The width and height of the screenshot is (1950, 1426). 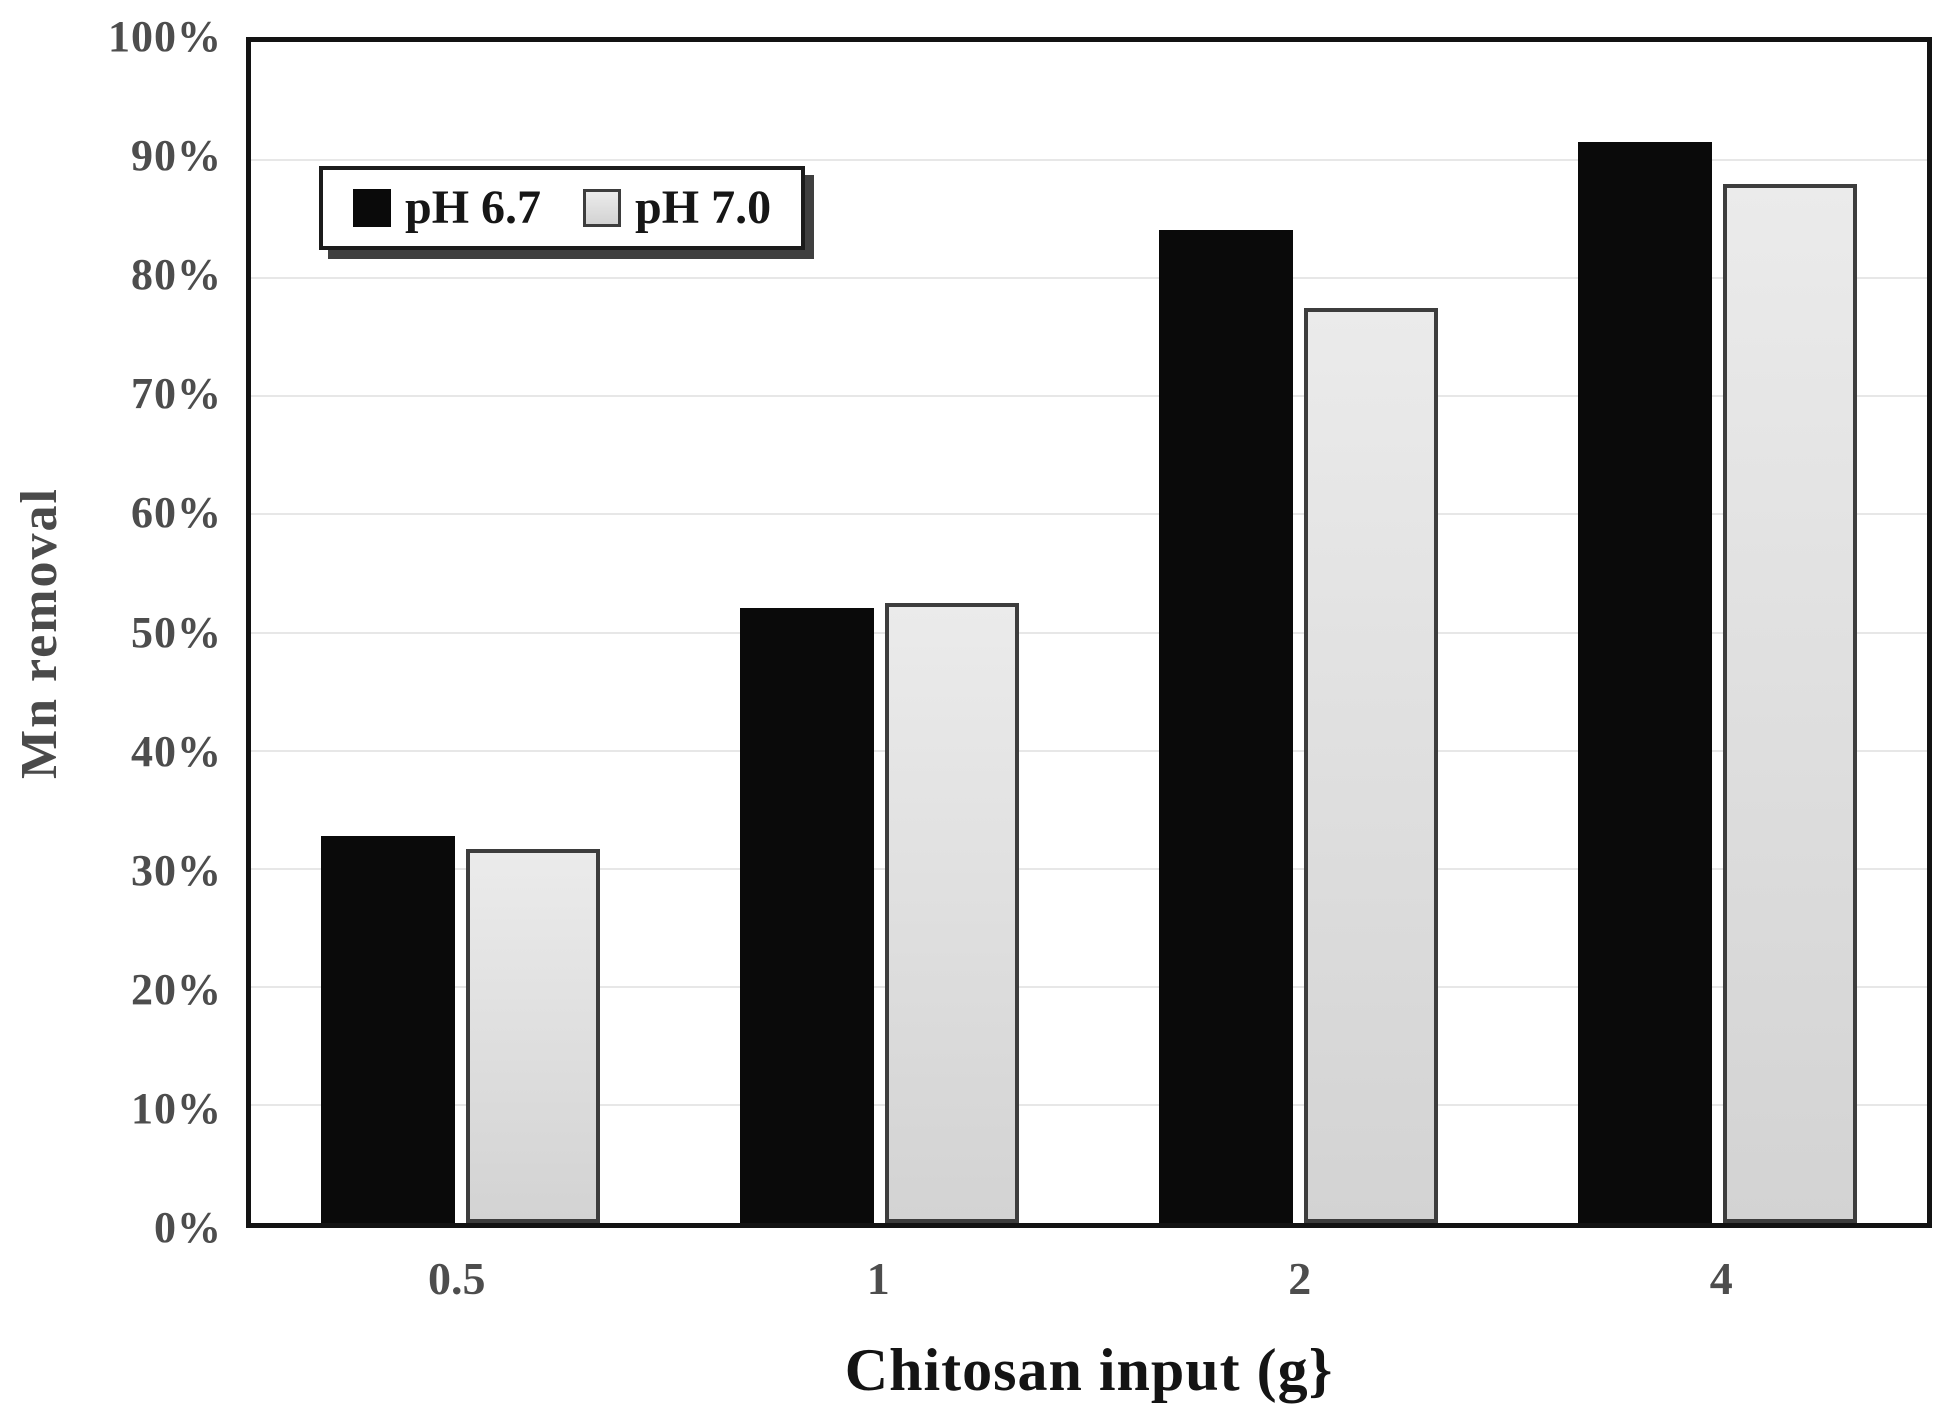 I want to click on legend-item-ph-7-0: pH 7.0, so click(x=677, y=208).